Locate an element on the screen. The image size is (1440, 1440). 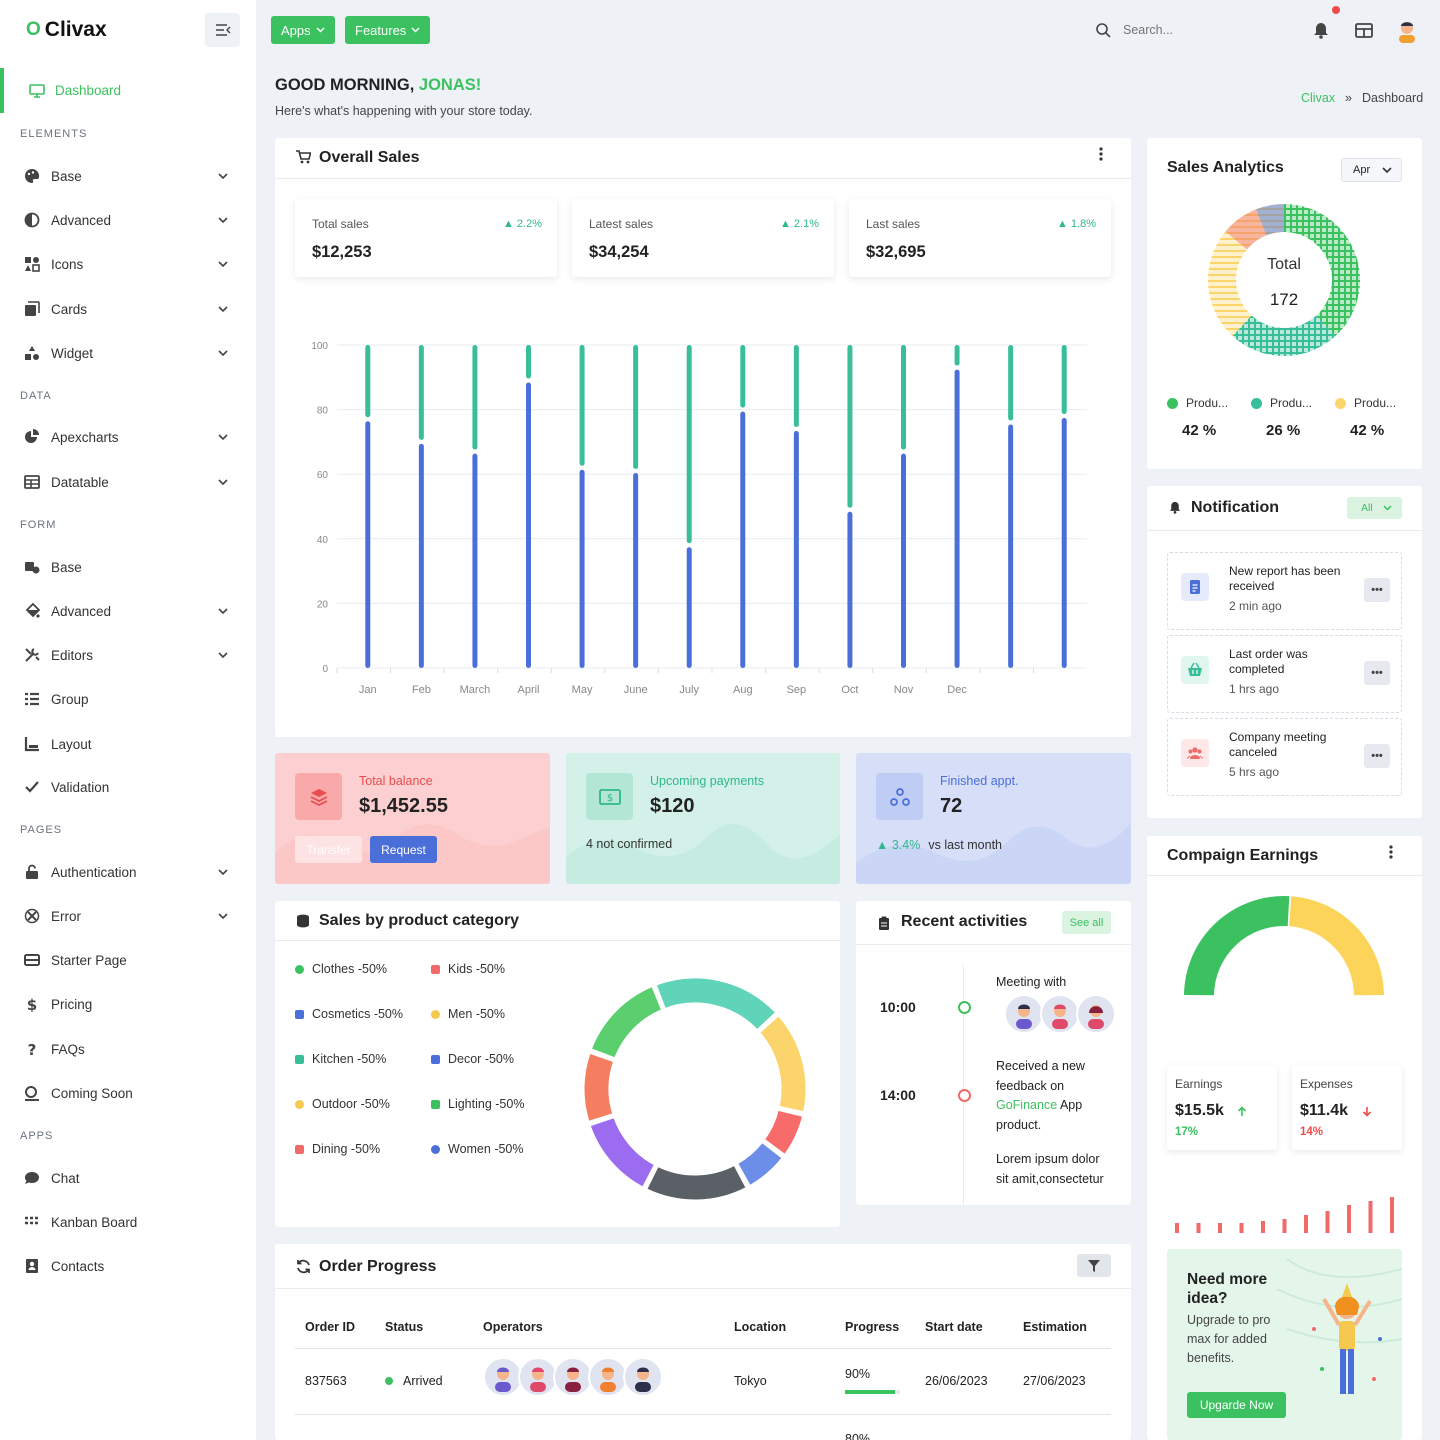
sidebar-item-authentication: Authentication is located at coordinates (128, 872).